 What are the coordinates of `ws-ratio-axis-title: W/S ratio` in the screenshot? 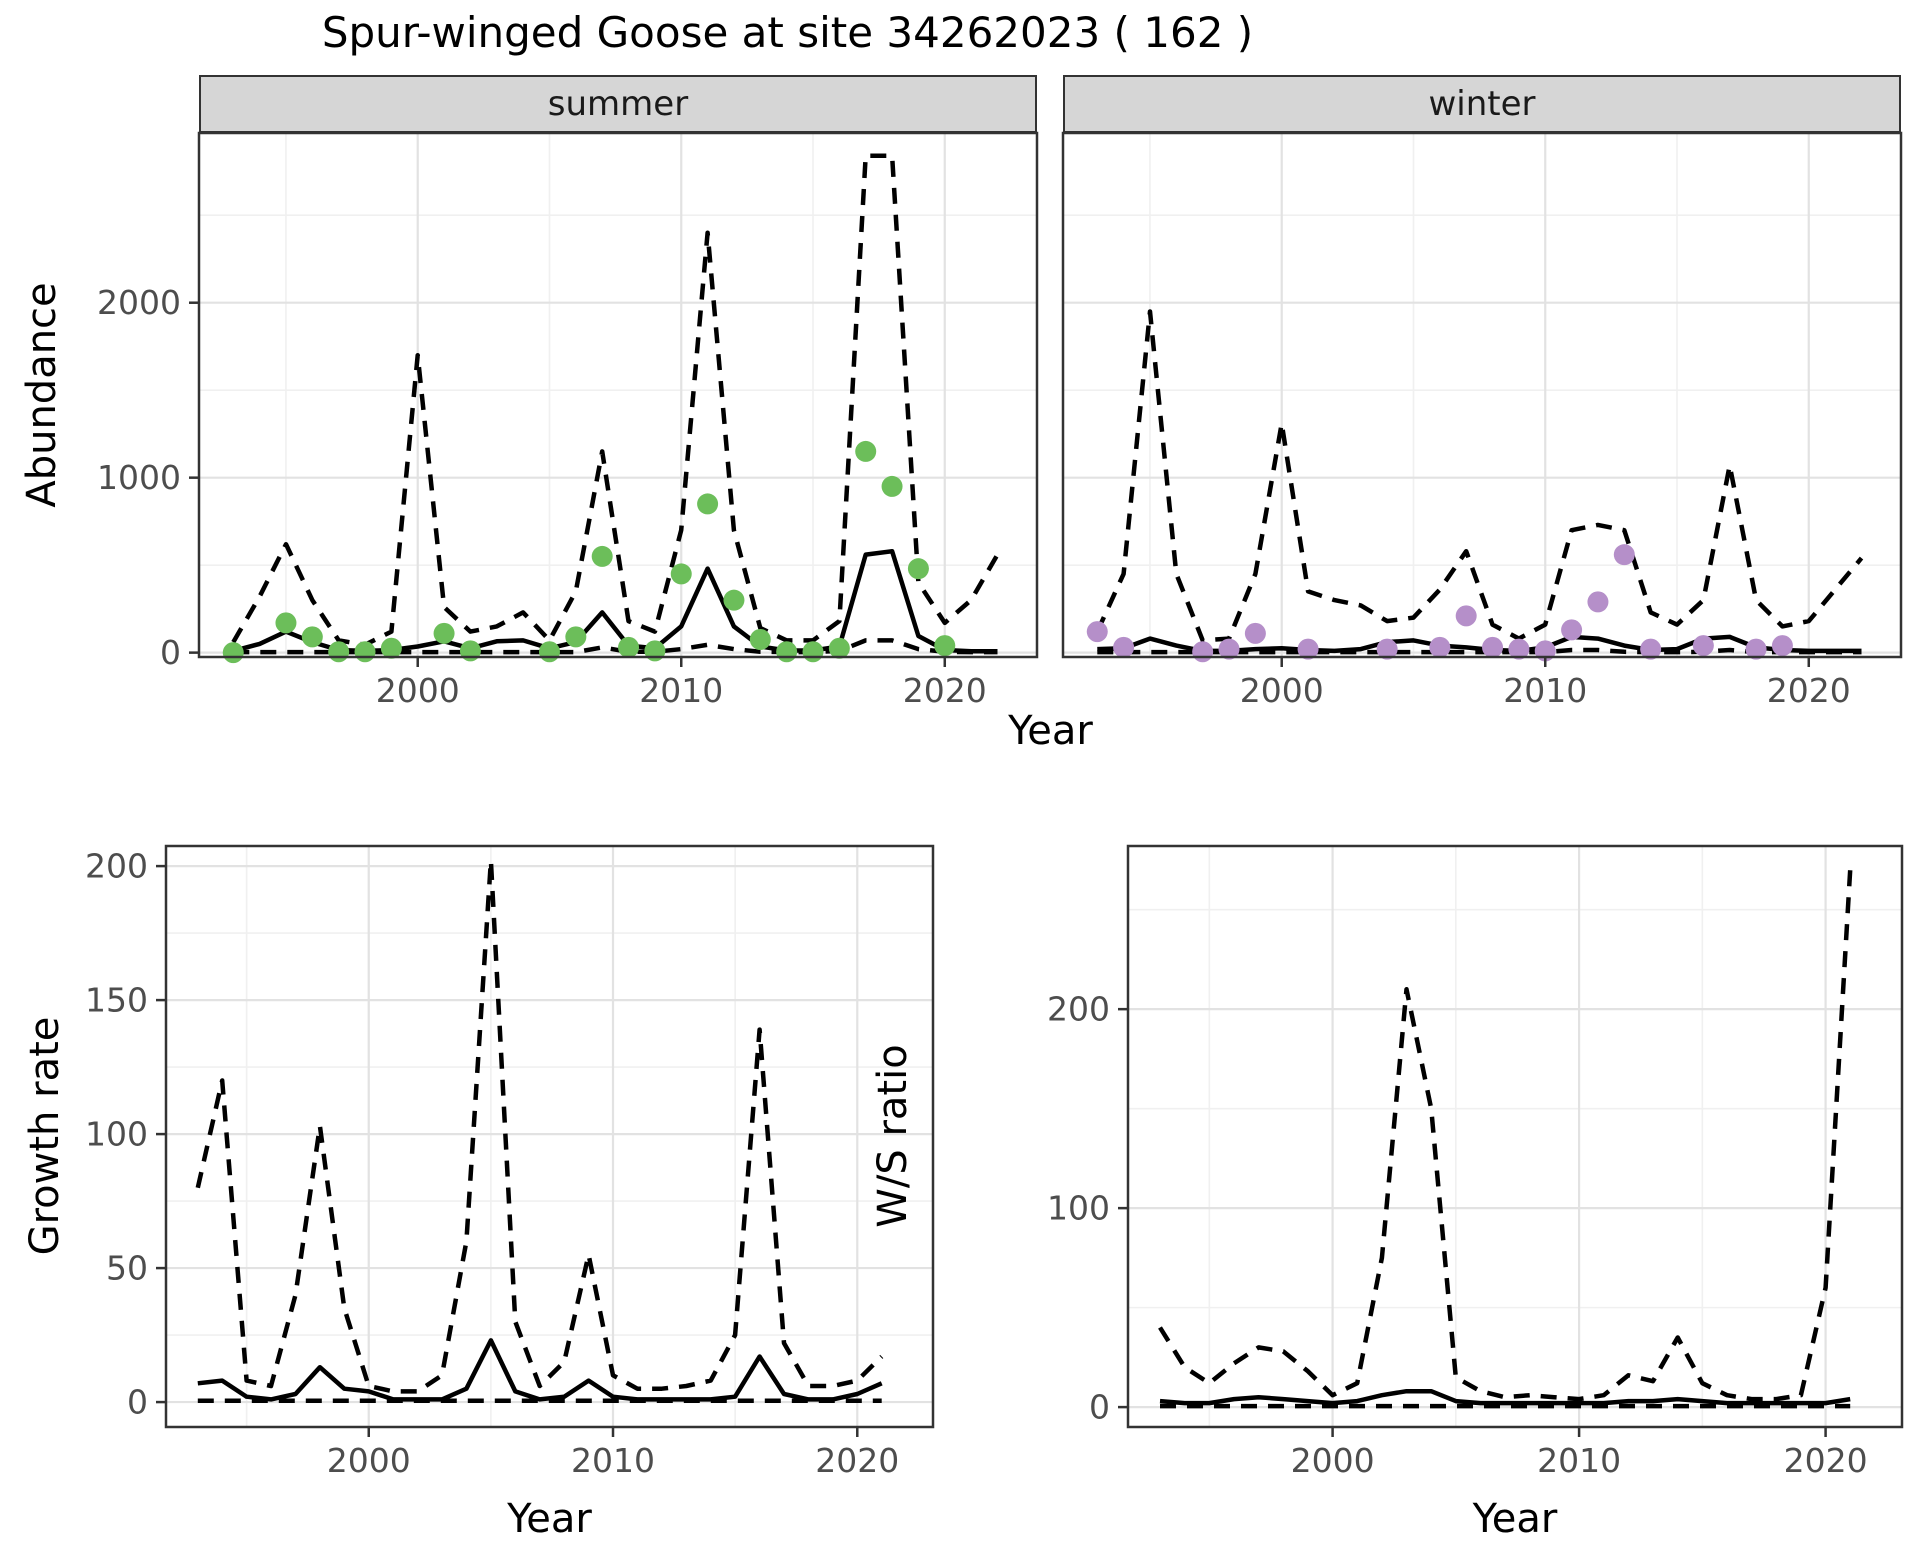 It's located at (893, 1136).